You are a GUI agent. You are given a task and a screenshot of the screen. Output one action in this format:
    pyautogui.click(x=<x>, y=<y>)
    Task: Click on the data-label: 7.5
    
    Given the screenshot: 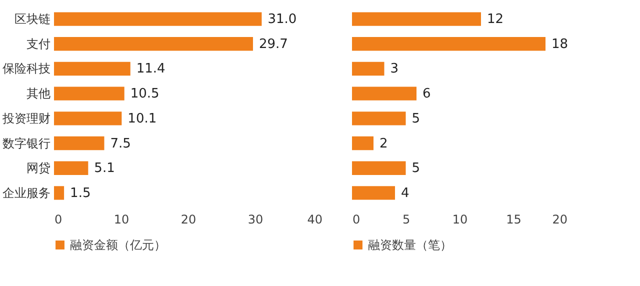 What is the action you would take?
    pyautogui.click(x=120, y=144)
    